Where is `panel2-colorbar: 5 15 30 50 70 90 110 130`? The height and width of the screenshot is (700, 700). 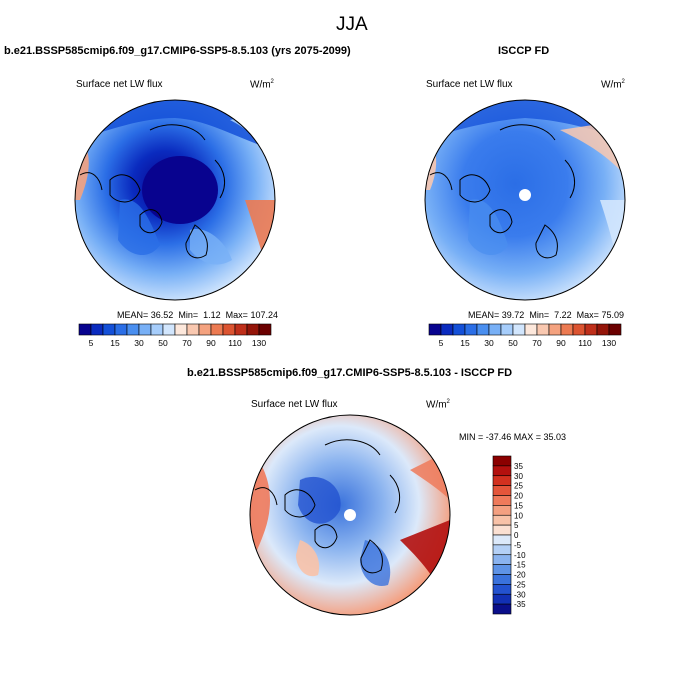
panel2-colorbar: 5 15 30 50 70 90 110 130 is located at coordinates (525, 335).